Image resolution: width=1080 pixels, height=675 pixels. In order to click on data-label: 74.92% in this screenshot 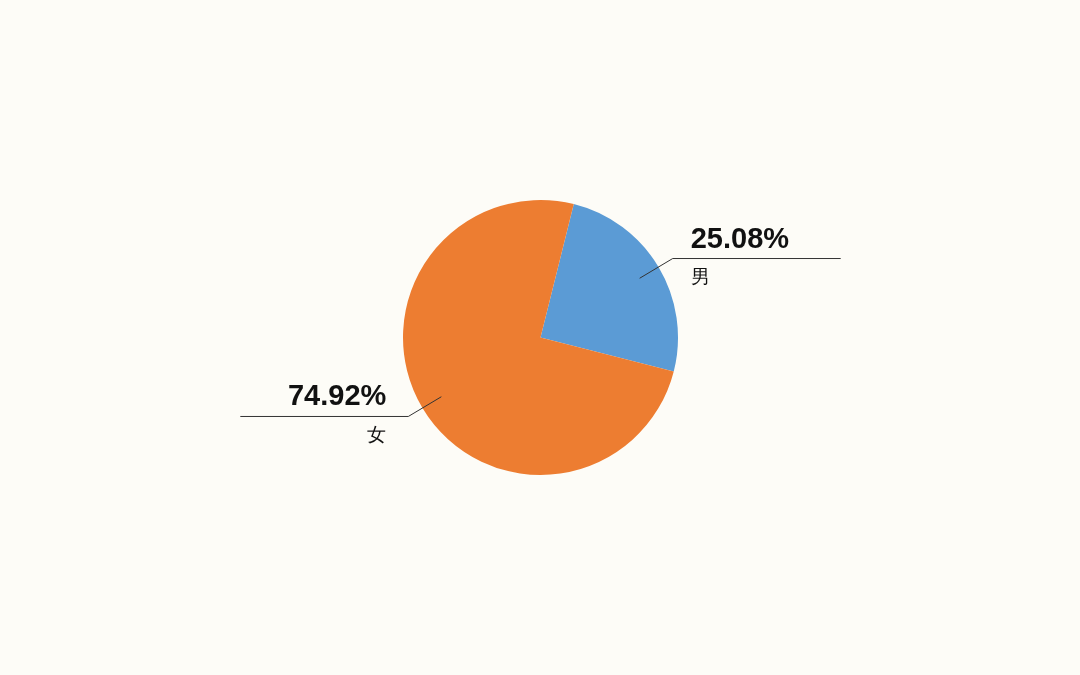, I will do `click(337, 395)`.